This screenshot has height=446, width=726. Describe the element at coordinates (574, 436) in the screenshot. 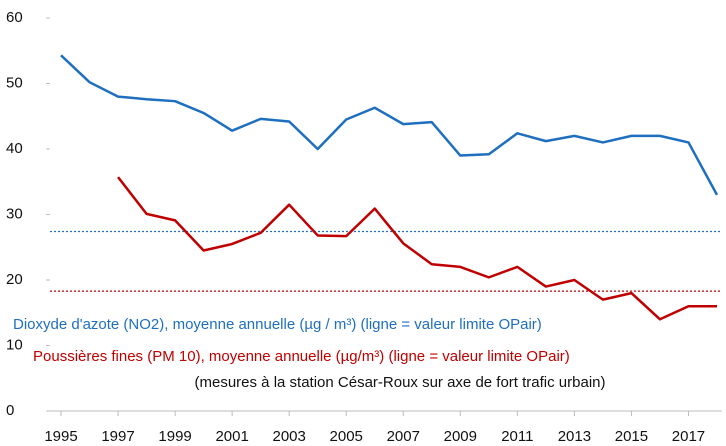

I see `x-tick-label: 2013` at that location.